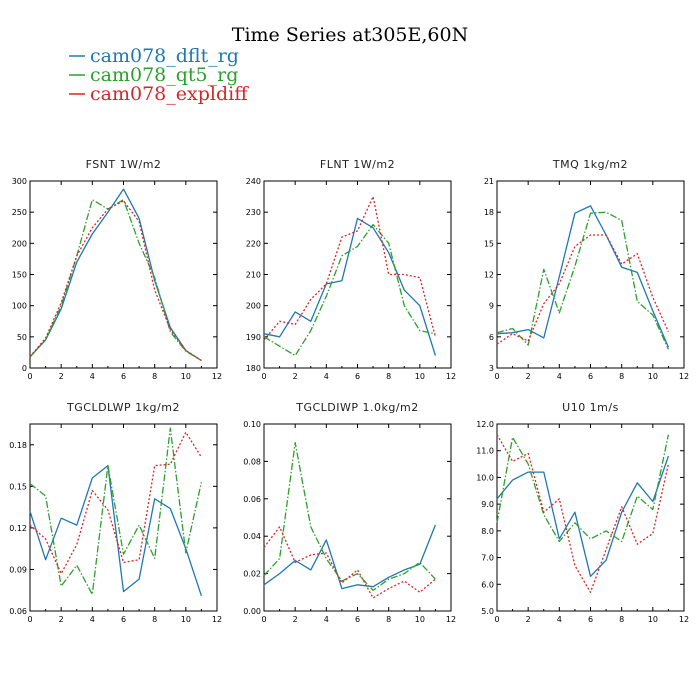  I want to click on y-tick-label: 0, so click(24, 368).